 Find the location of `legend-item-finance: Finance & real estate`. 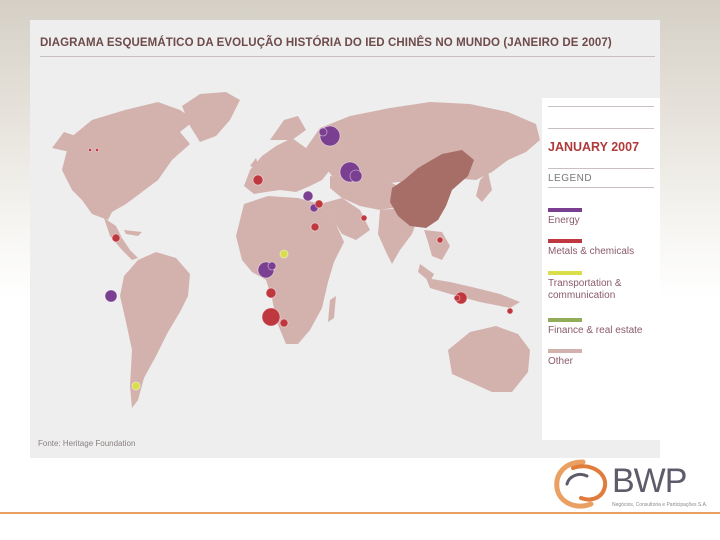

legend-item-finance: Finance & real estate is located at coordinates (603, 327).